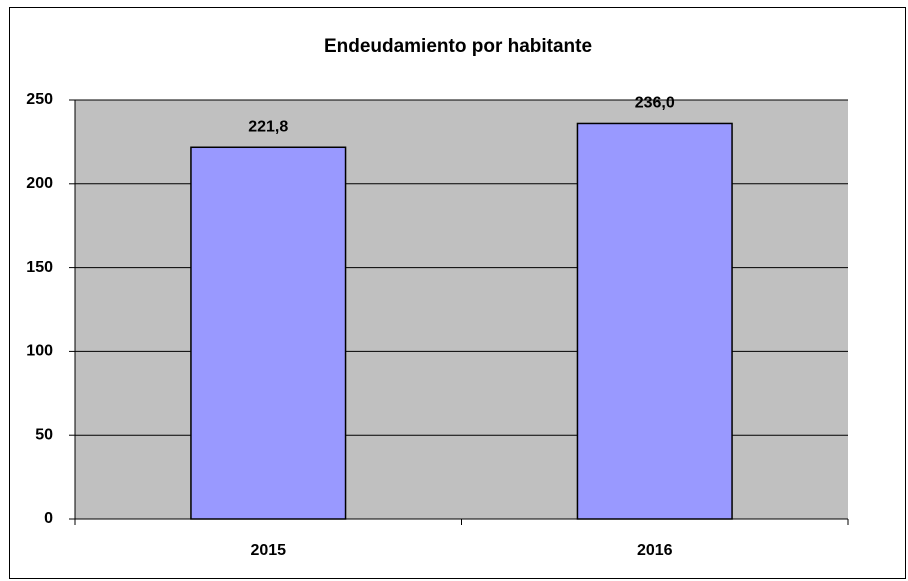  What do you see at coordinates (39, 267) in the screenshot?
I see `y-tick-label: 150` at bounding box center [39, 267].